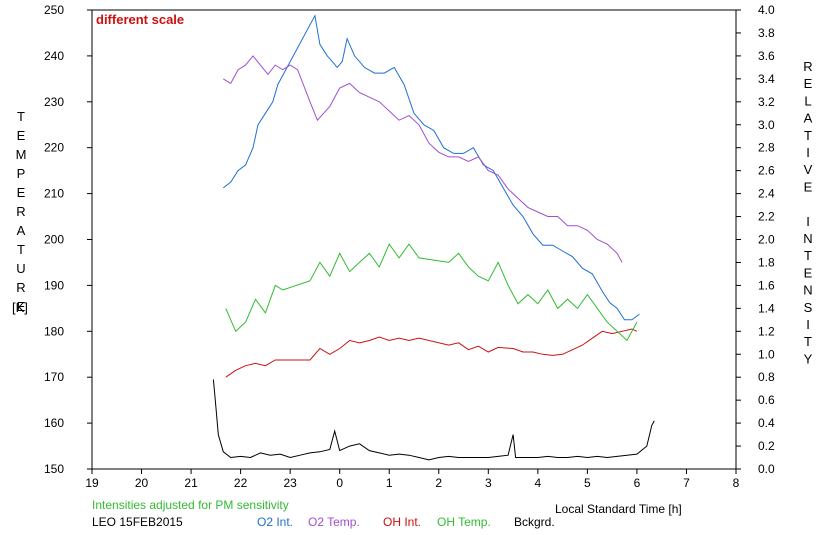  What do you see at coordinates (587, 483) in the screenshot?
I see `x-tick-label: 5` at bounding box center [587, 483].